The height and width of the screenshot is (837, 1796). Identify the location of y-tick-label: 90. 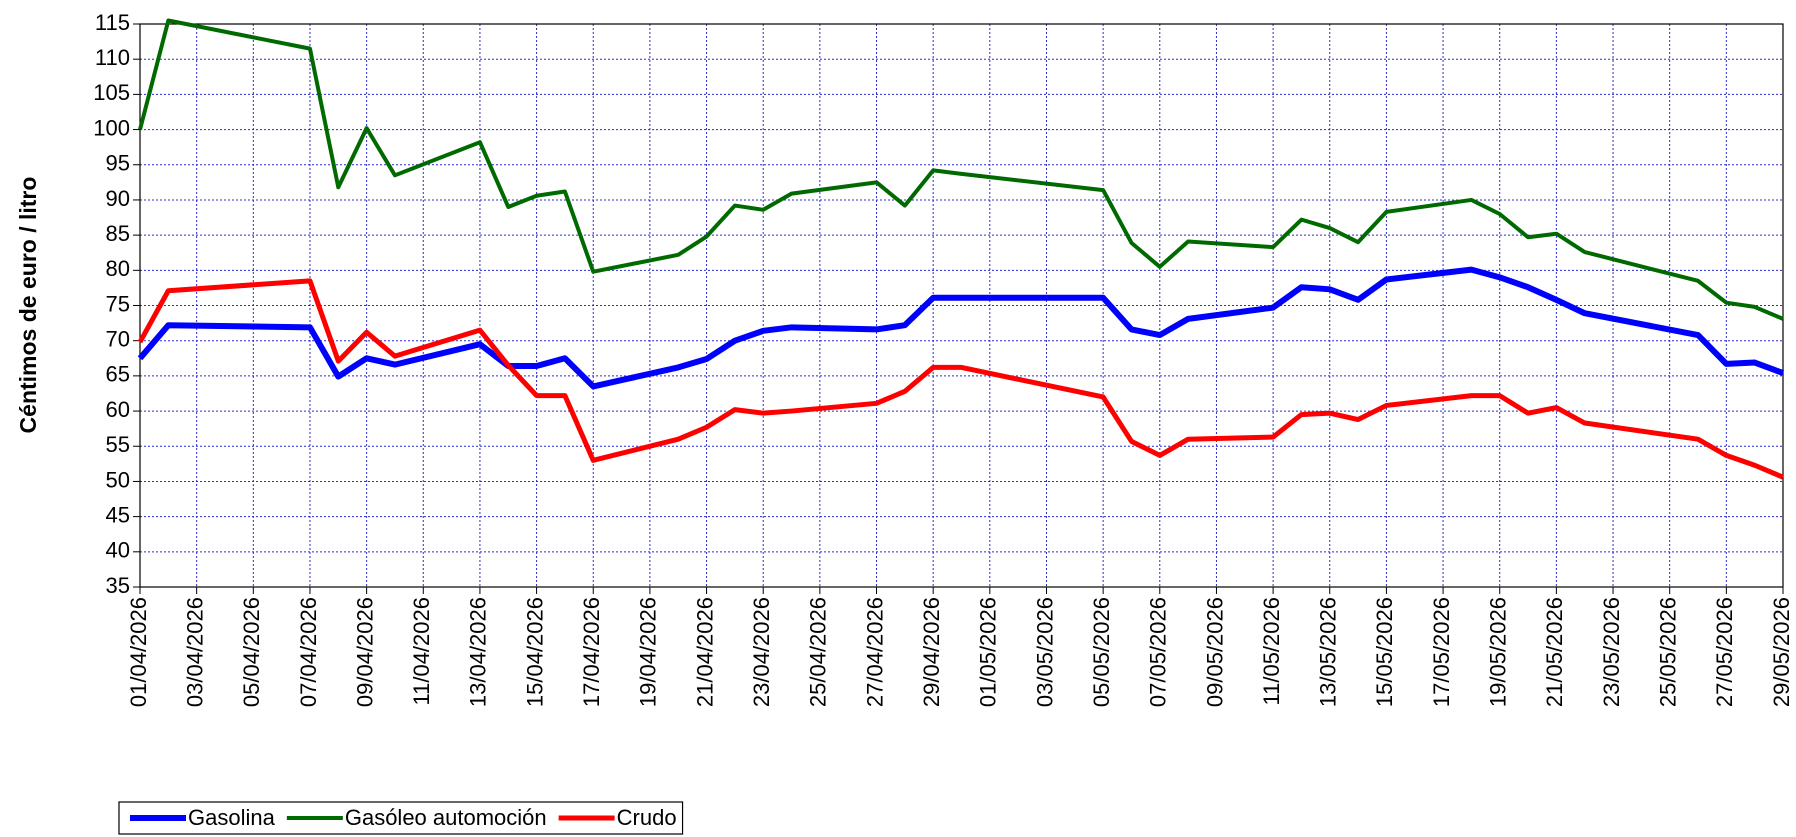
(118, 198).